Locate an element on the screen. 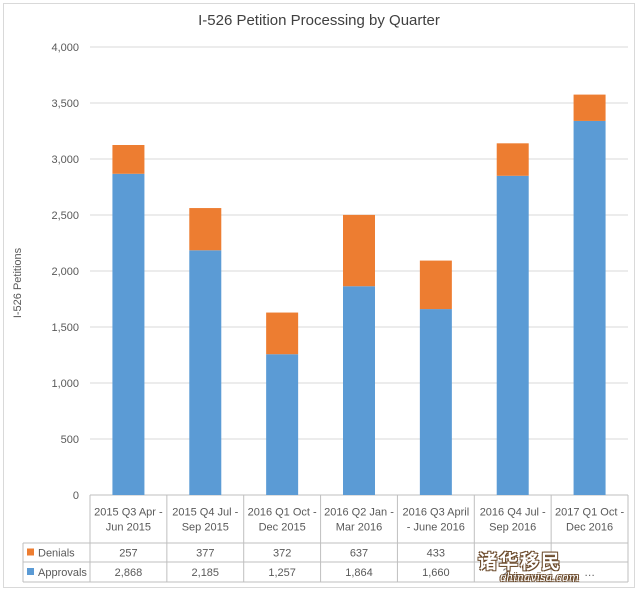  x-category-label: 2016 Q2 Jan -Mar 2016 is located at coordinates (359, 520).